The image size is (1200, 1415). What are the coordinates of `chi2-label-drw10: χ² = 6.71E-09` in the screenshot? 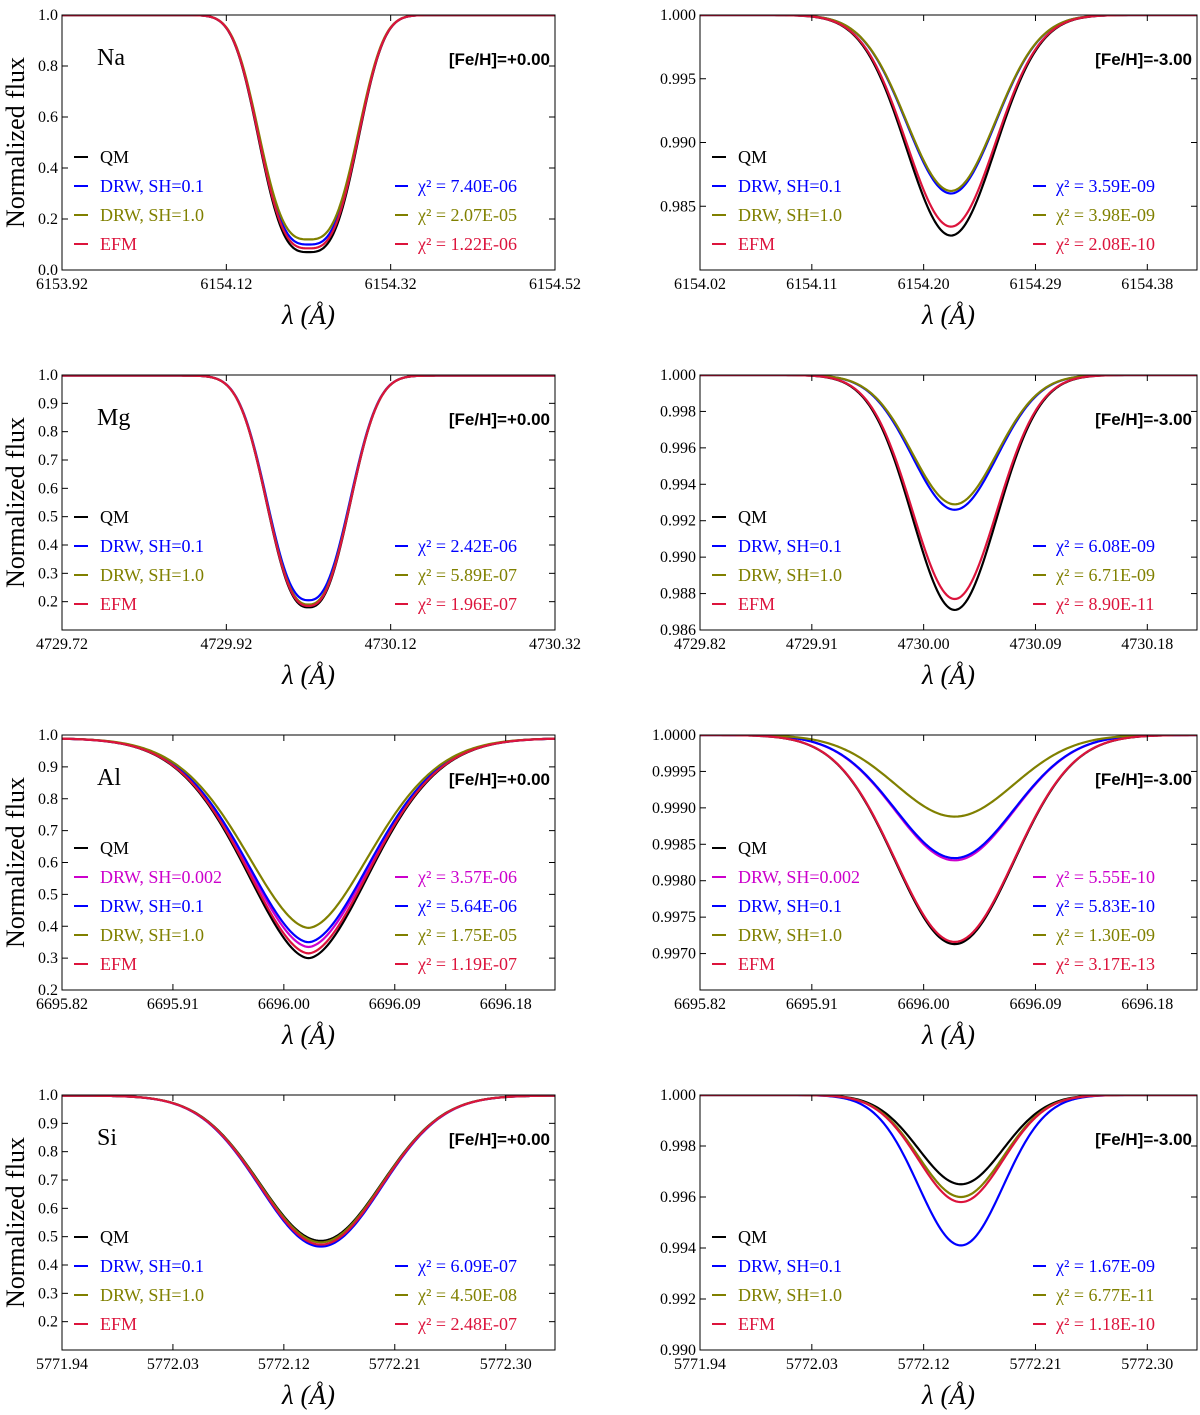 It's located at (1105, 575).